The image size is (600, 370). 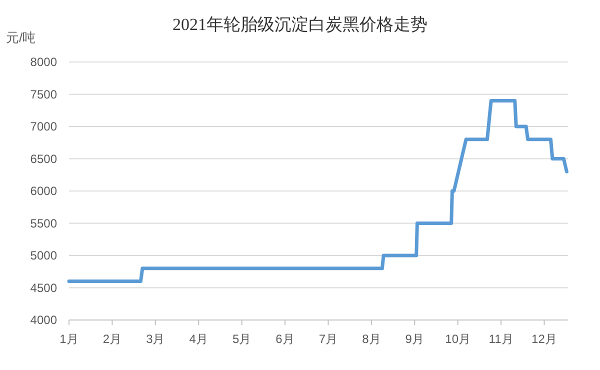 What do you see at coordinates (458, 339) in the screenshot?
I see `x-tick-label: 10月` at bounding box center [458, 339].